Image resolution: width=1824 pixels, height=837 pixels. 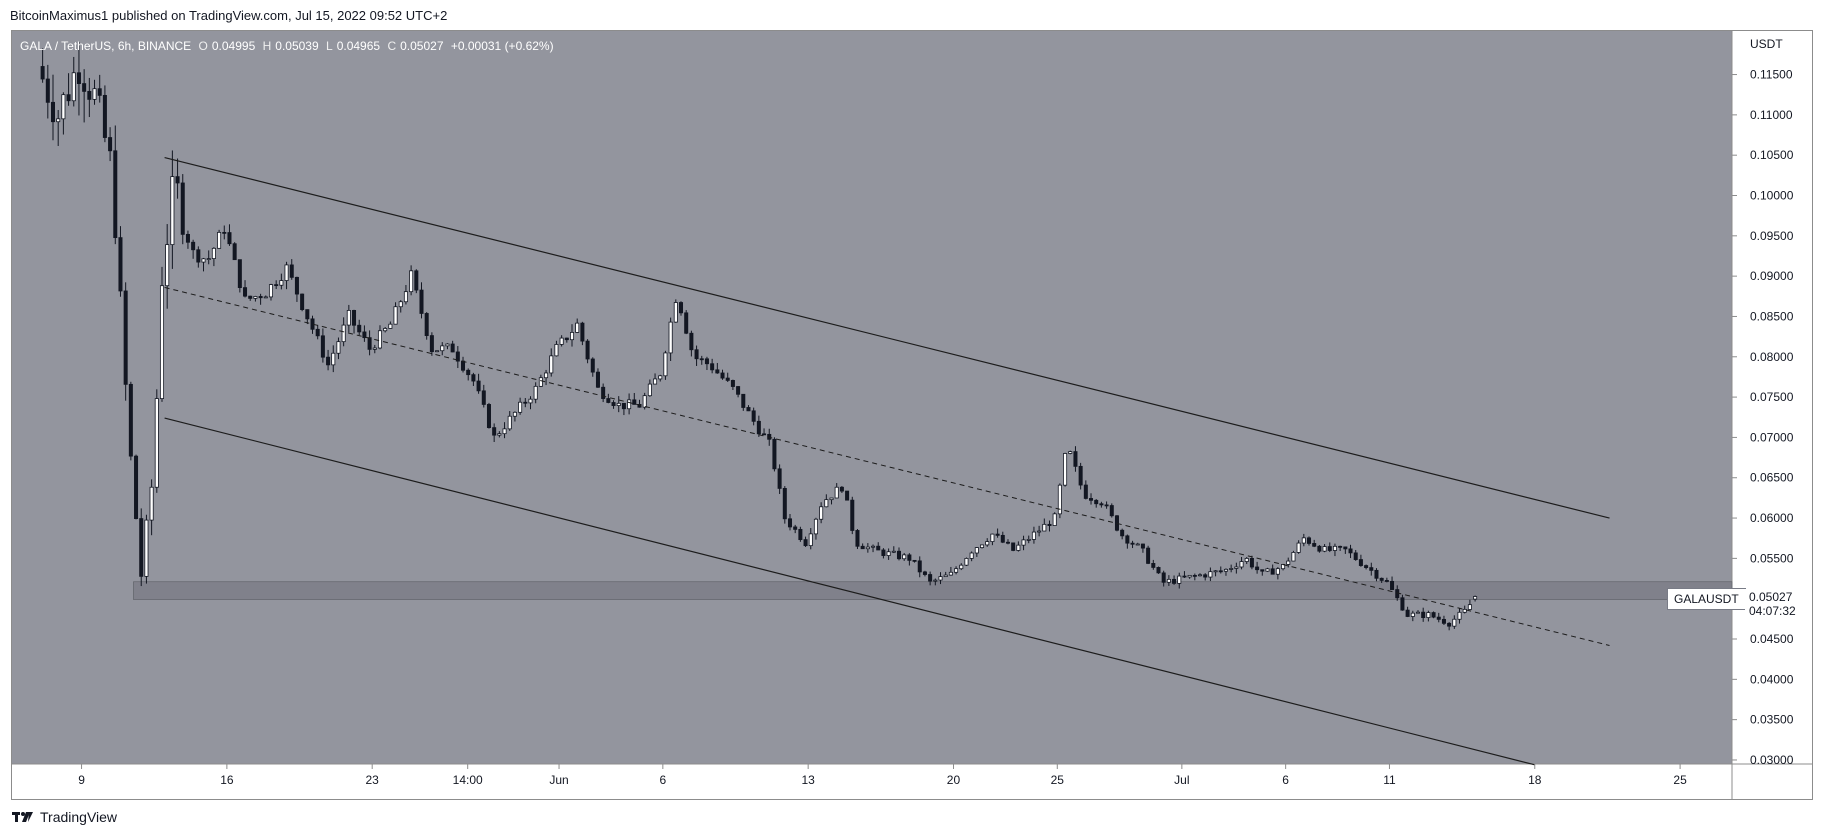 What do you see at coordinates (22, 817) in the screenshot?
I see `tradingview-logo-icon` at bounding box center [22, 817].